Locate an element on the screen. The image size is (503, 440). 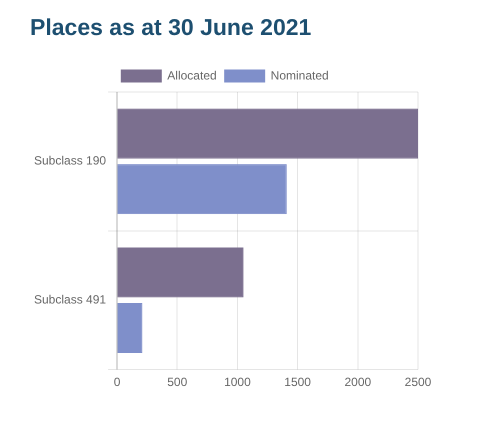
y-tick-label: Subclass 190 is located at coordinates (70, 161).